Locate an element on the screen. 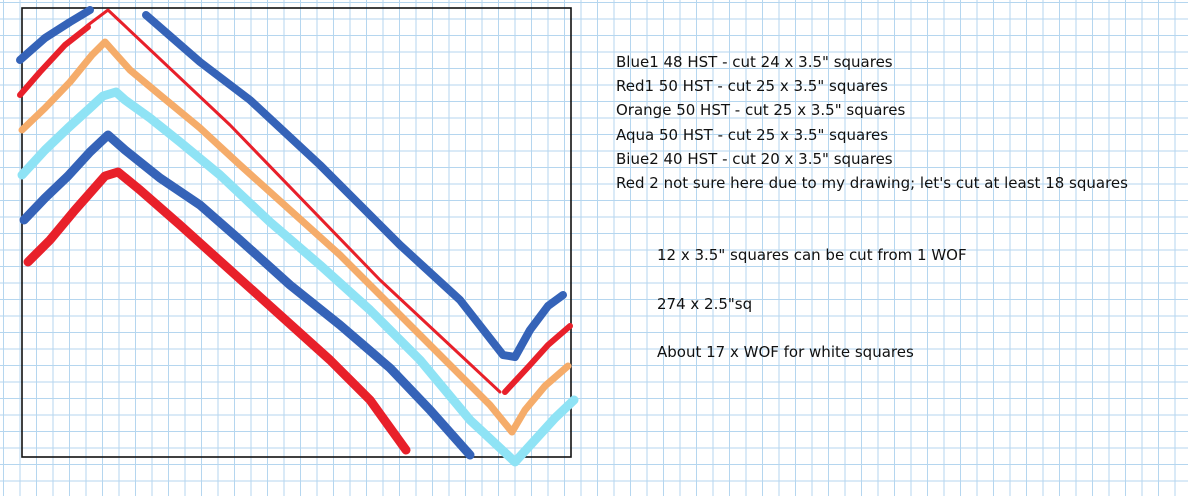 This screenshot has width=1188, height=496. cut-list-red1: Red1 50 HST - cut 25 x 3.5" squares is located at coordinates (752, 86).